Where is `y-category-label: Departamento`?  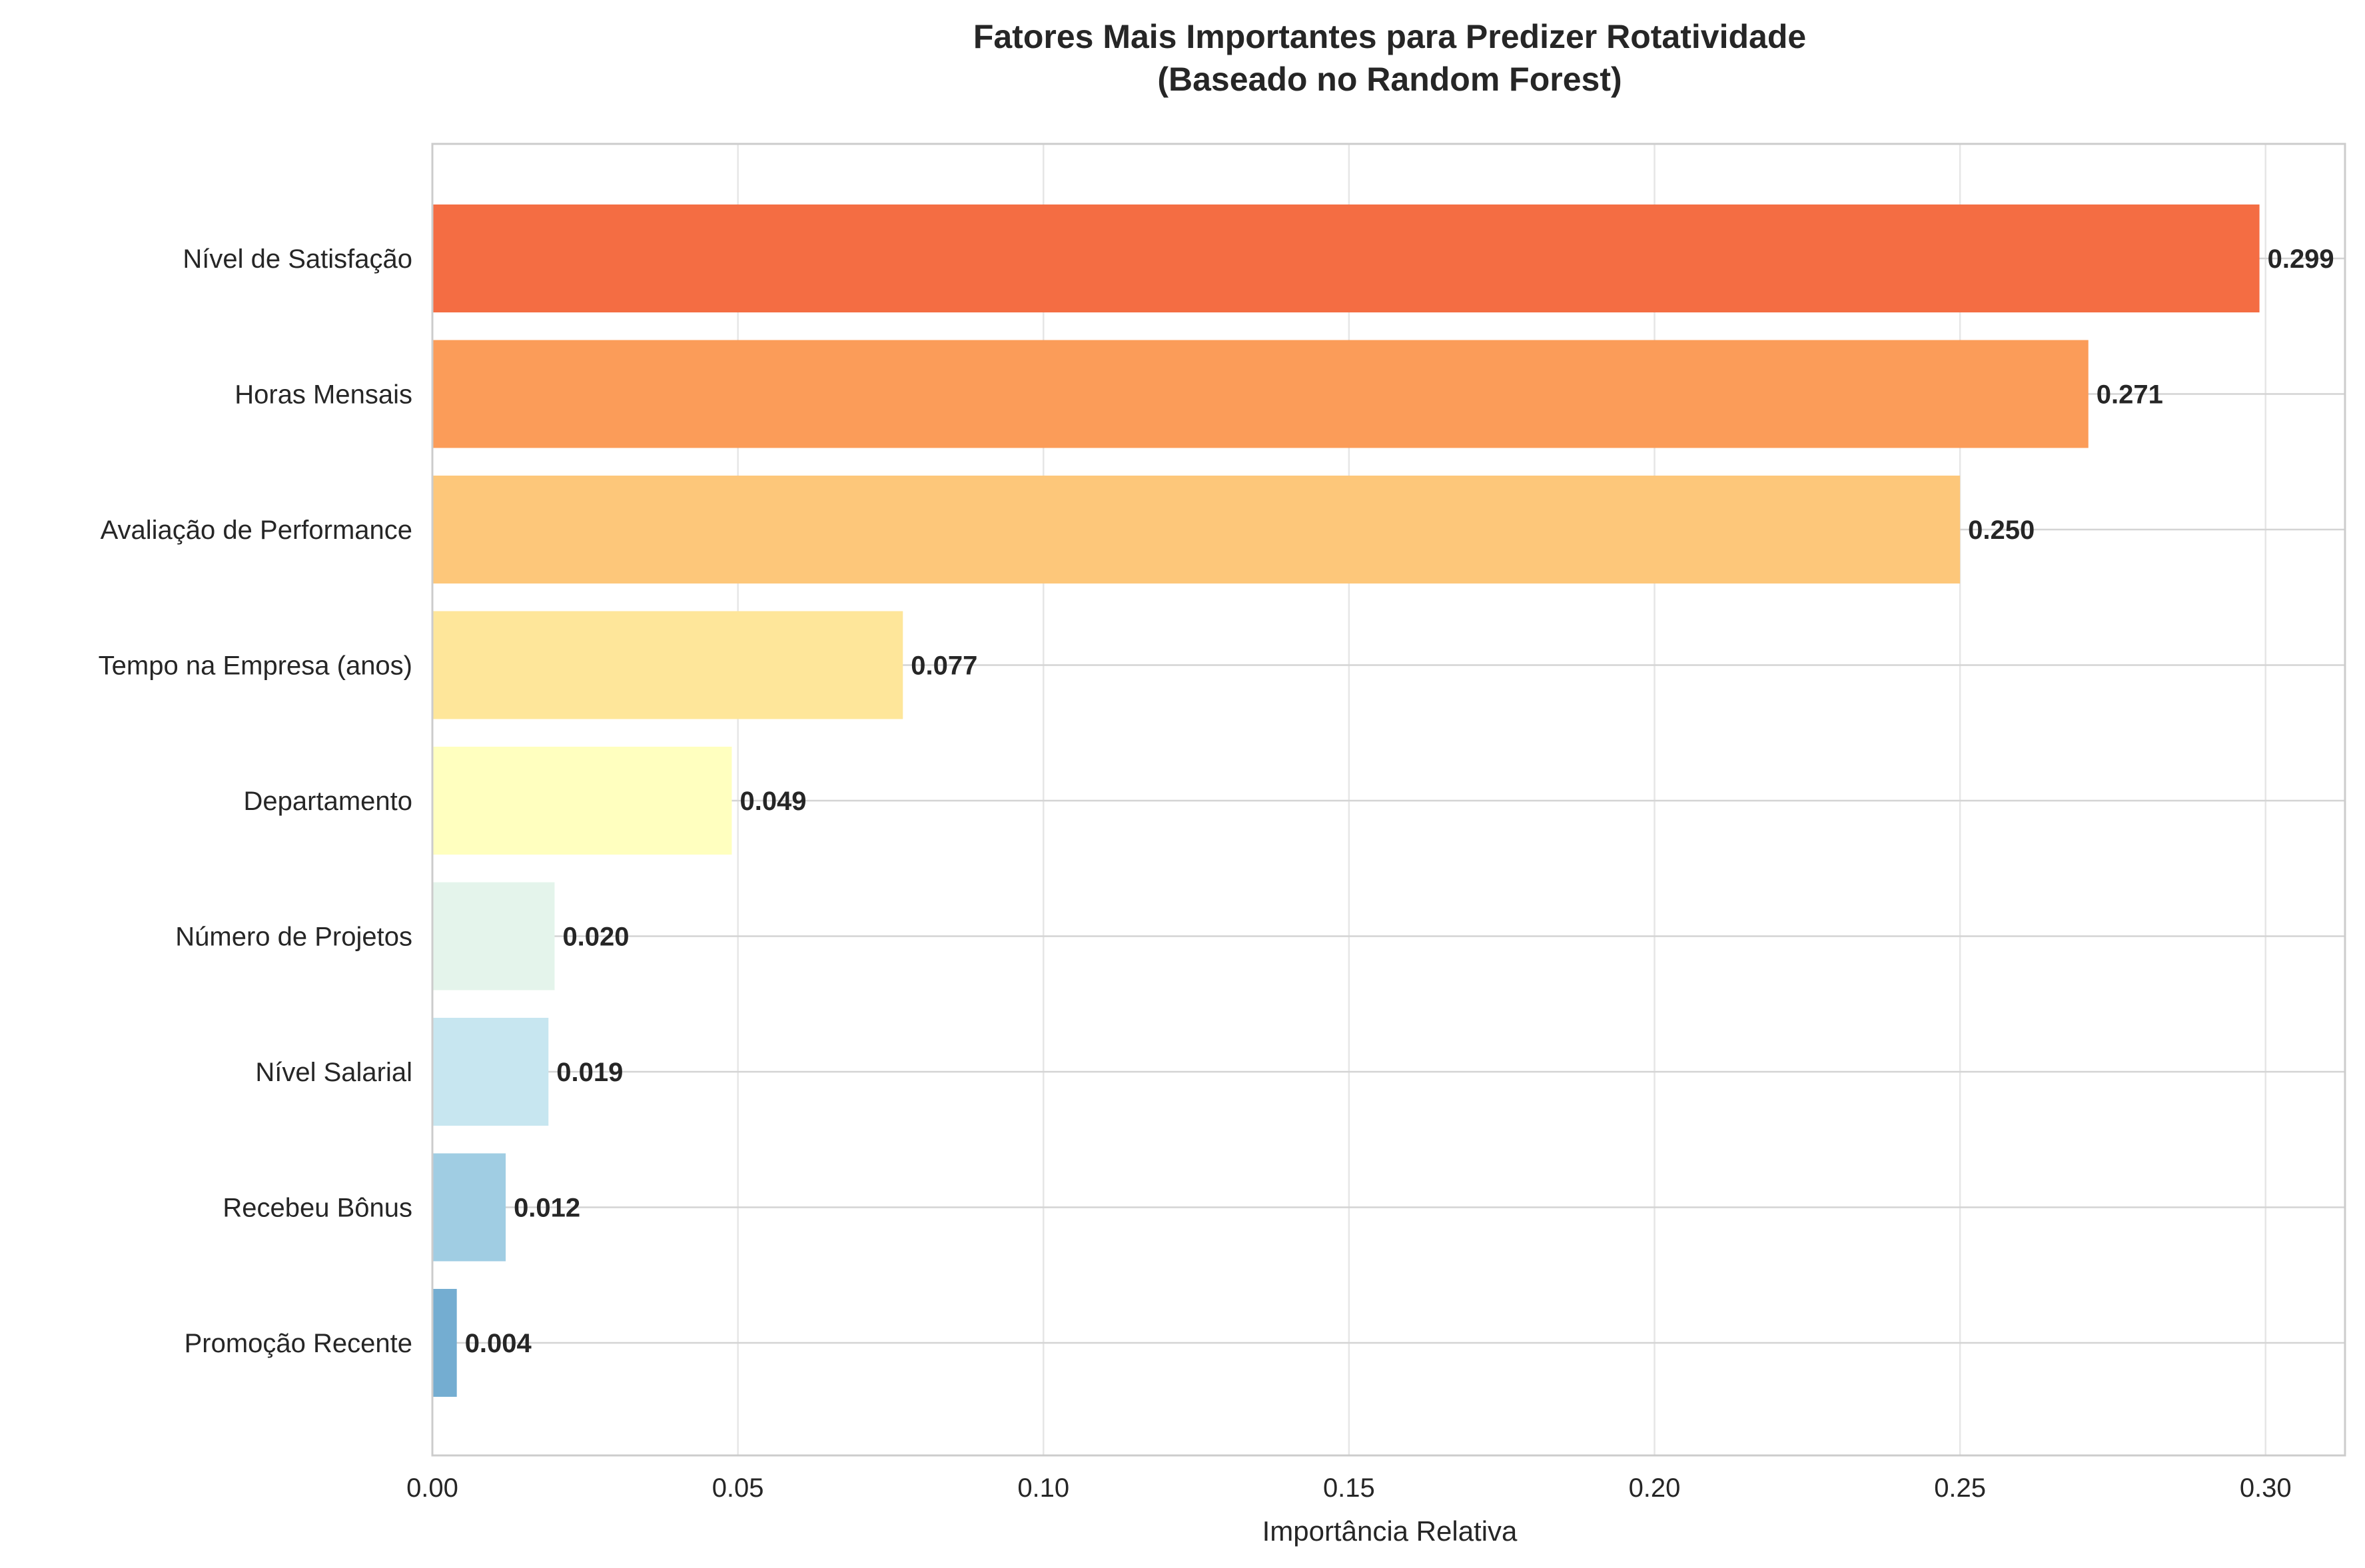 y-category-label: Departamento is located at coordinates (328, 801).